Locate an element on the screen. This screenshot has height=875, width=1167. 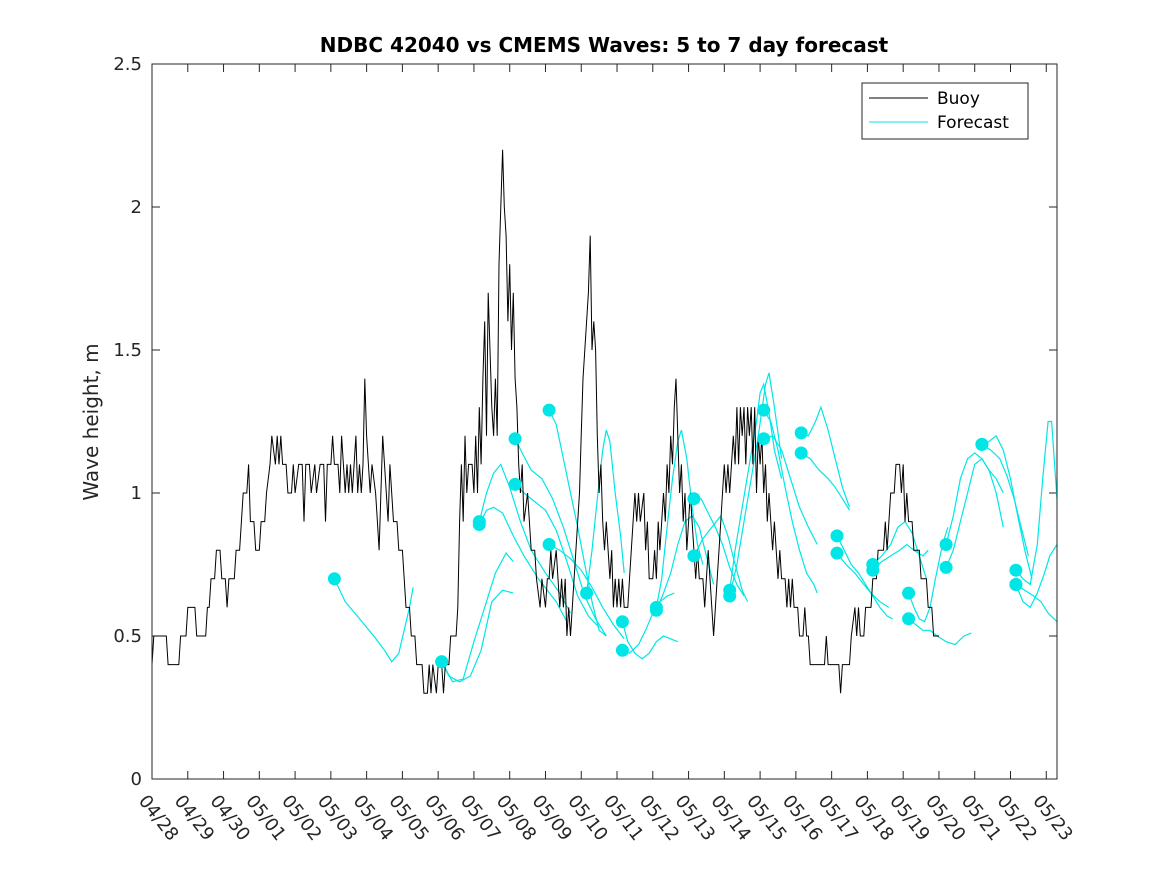
y-tick-label: 0.5 is located at coordinates (127, 636).